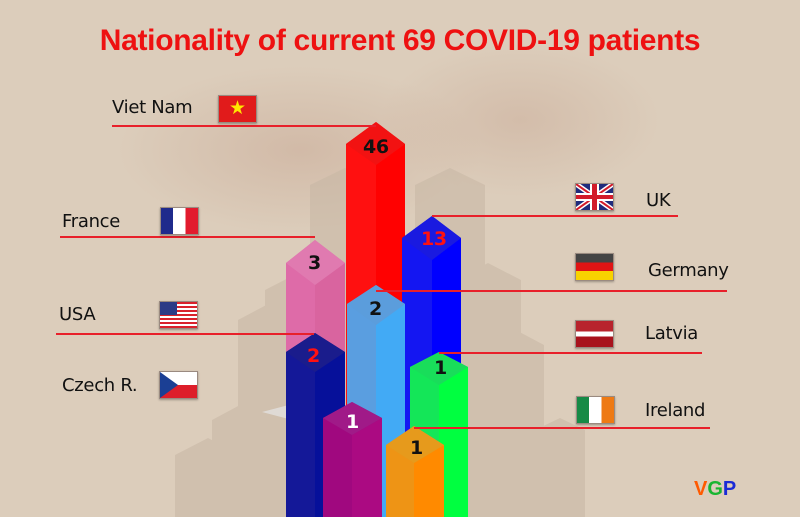 The image size is (800, 517). Describe the element at coordinates (658, 200) in the screenshot. I see `label-uk: UK` at that location.